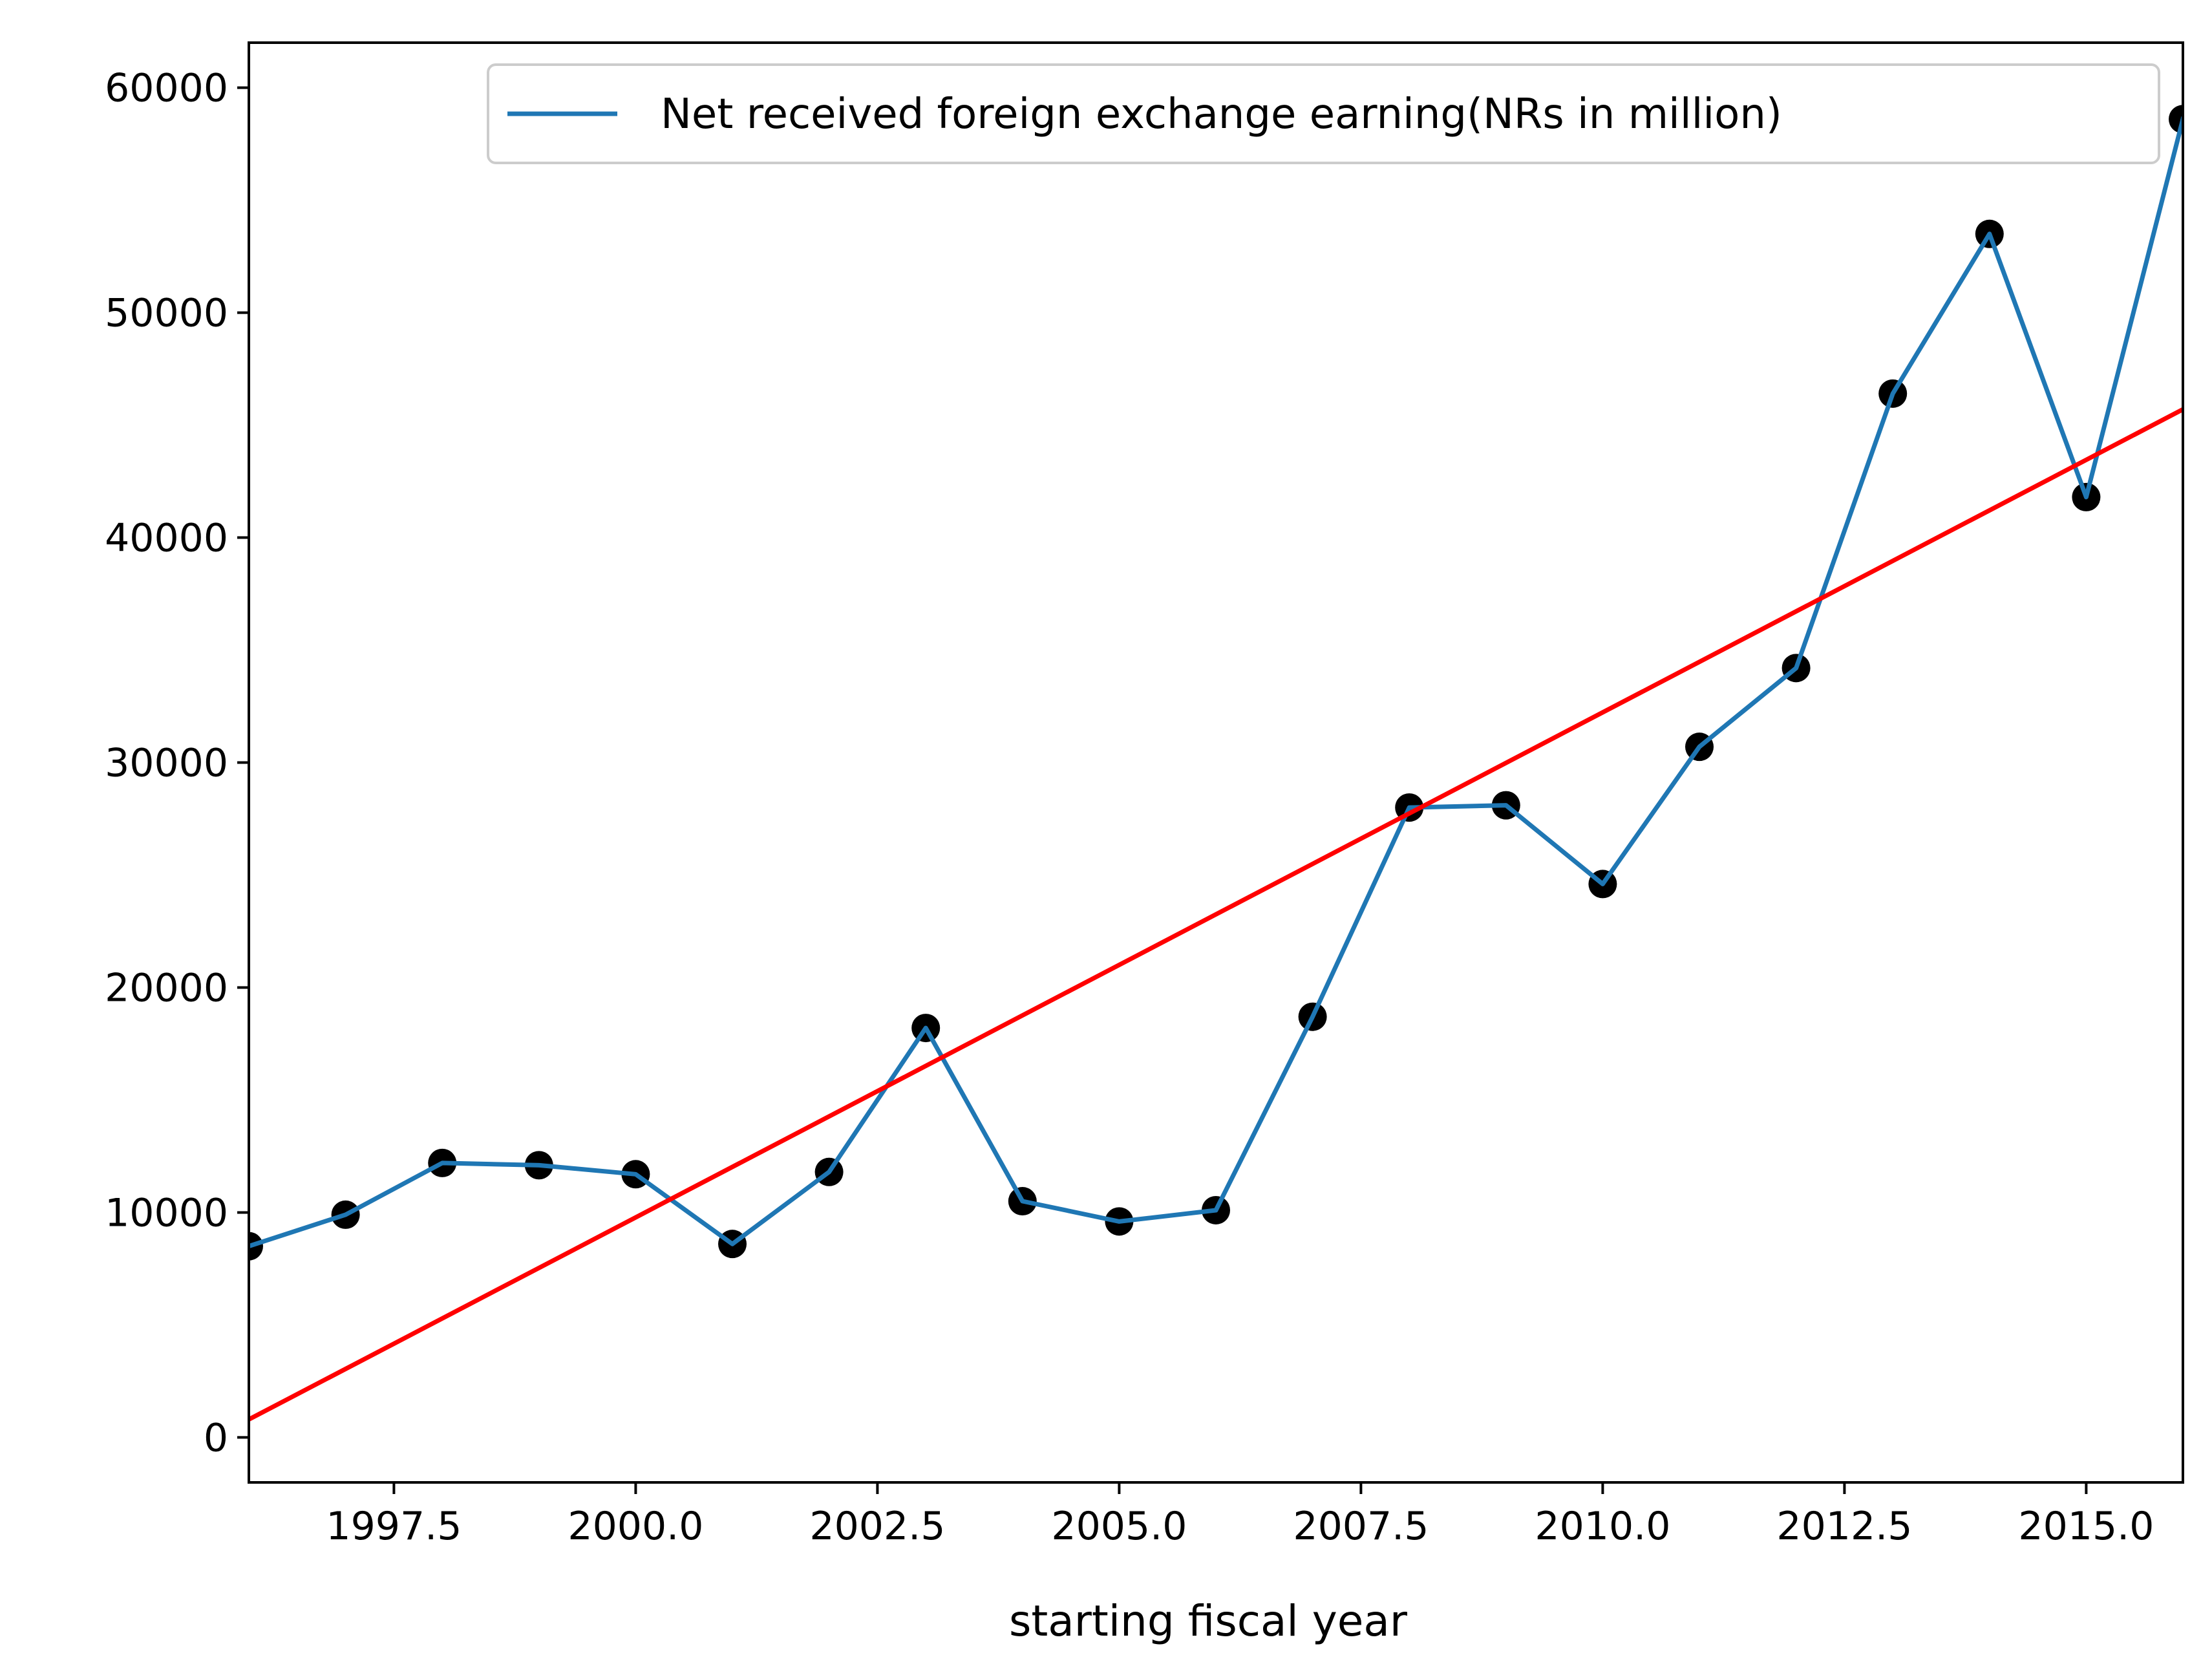 This screenshot has width=2212, height=1677. What do you see at coordinates (394, 1526) in the screenshot?
I see `x-tick-label: 1997.5` at bounding box center [394, 1526].